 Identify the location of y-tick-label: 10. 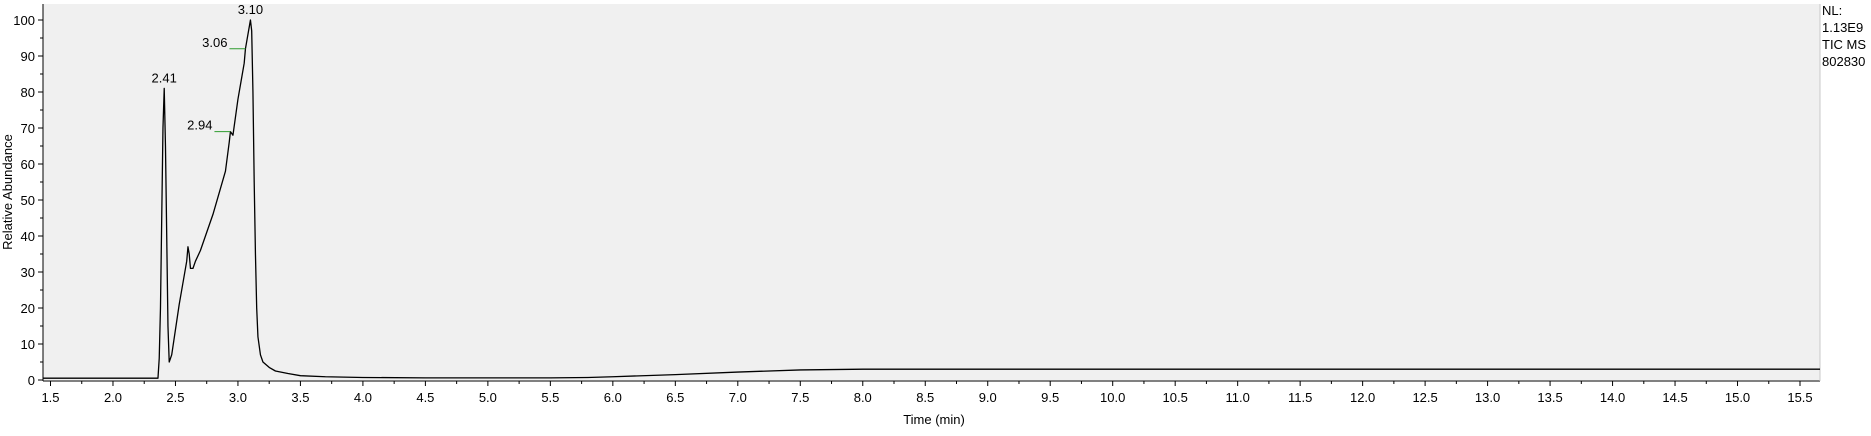
(28, 344).